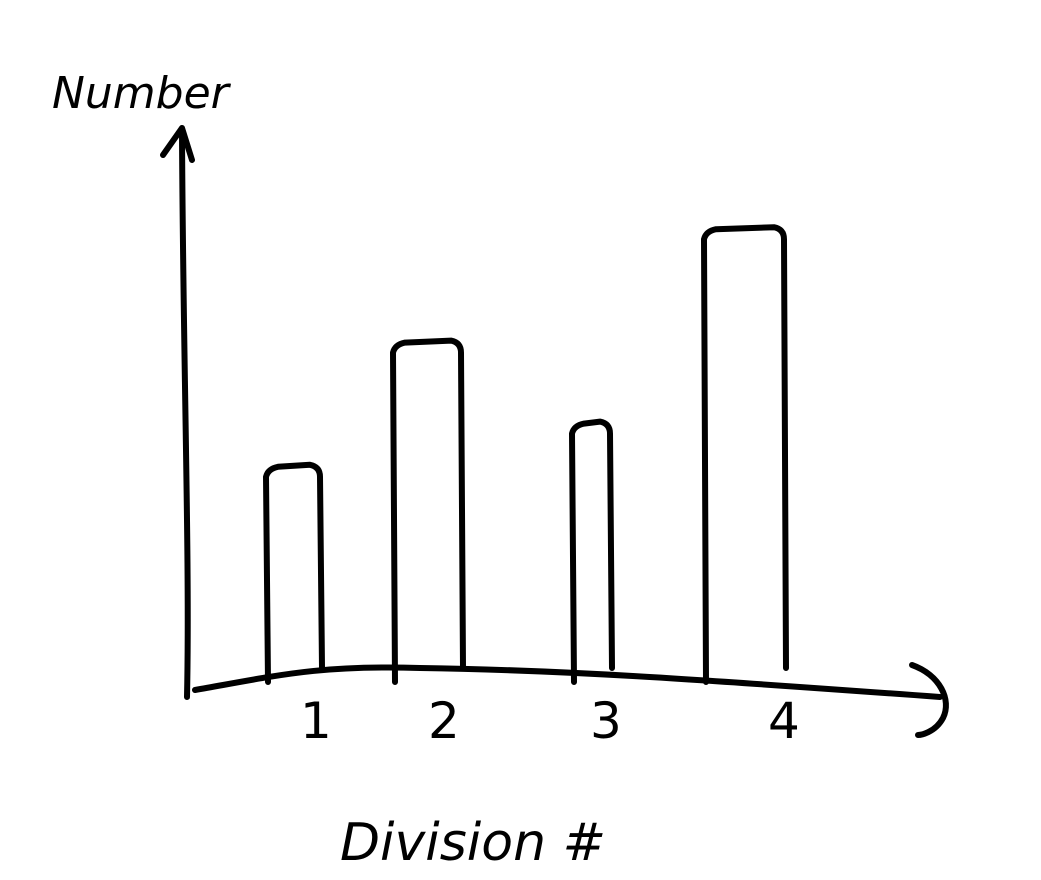 The height and width of the screenshot is (880, 1041). Describe the element at coordinates (142, 93) in the screenshot. I see `y-axis-label: Number` at that location.